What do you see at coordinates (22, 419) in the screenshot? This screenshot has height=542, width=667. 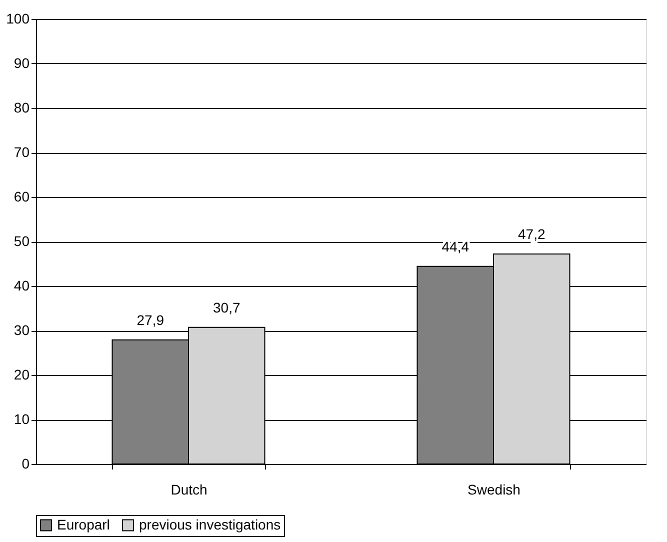 I see `y-tick-label: 10` at bounding box center [22, 419].